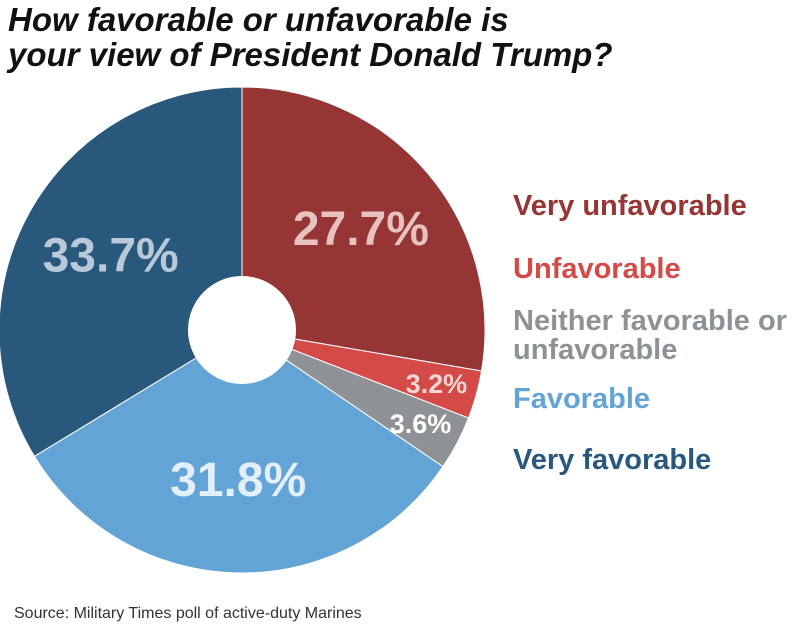 This screenshot has height=633, width=800. Describe the element at coordinates (650, 335) in the screenshot. I see `legend-item-neither: Neither favorable or unfavorable` at that location.